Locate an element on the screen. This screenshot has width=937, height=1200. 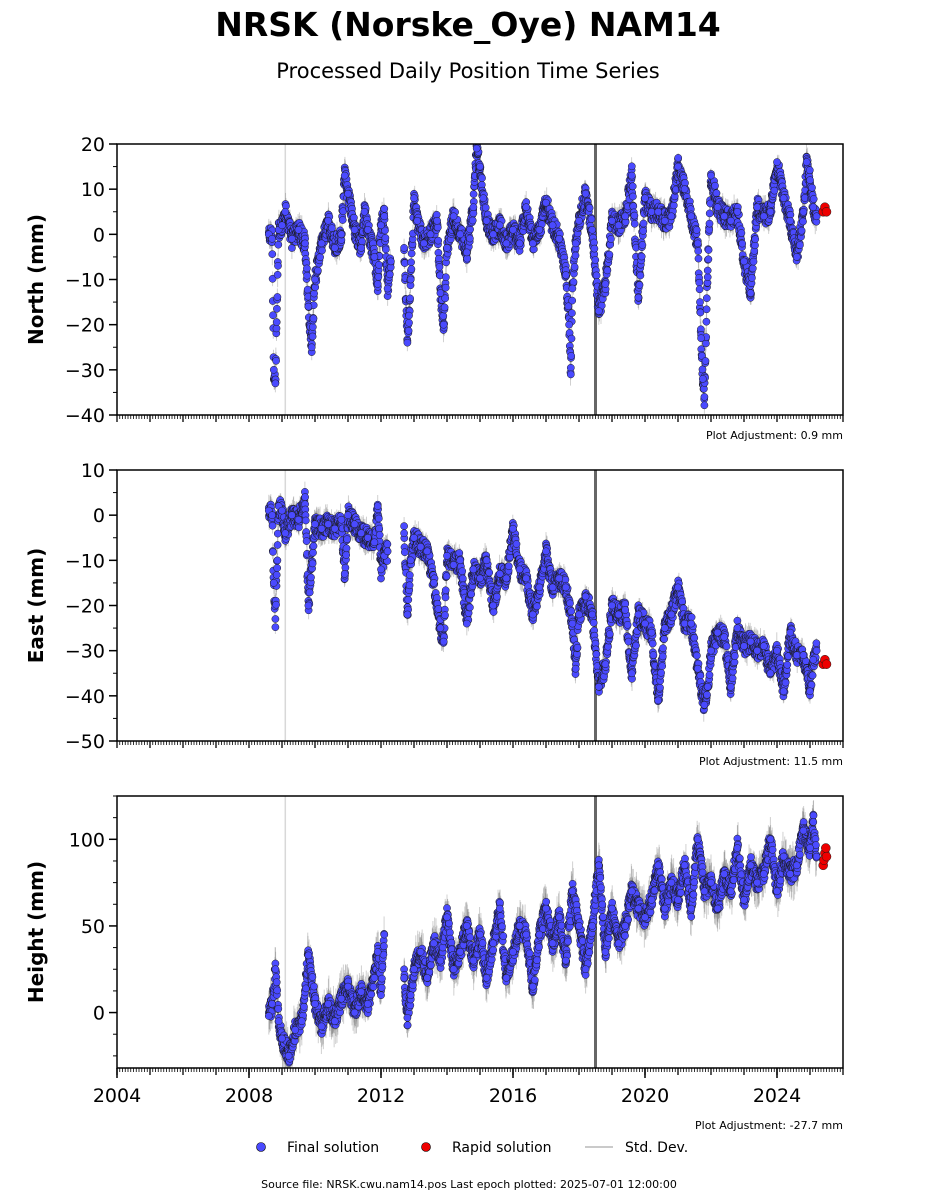
north-plot-area is located at coordinates (548, 279).